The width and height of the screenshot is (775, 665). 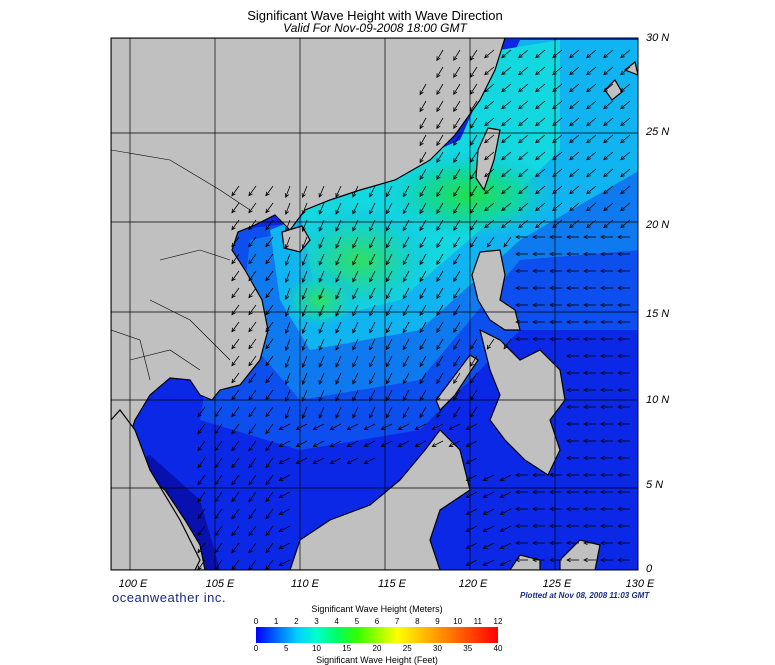 I want to click on map-subtitle: Valid For Nov-09-2008 18:00 GMT, so click(x=375, y=28).